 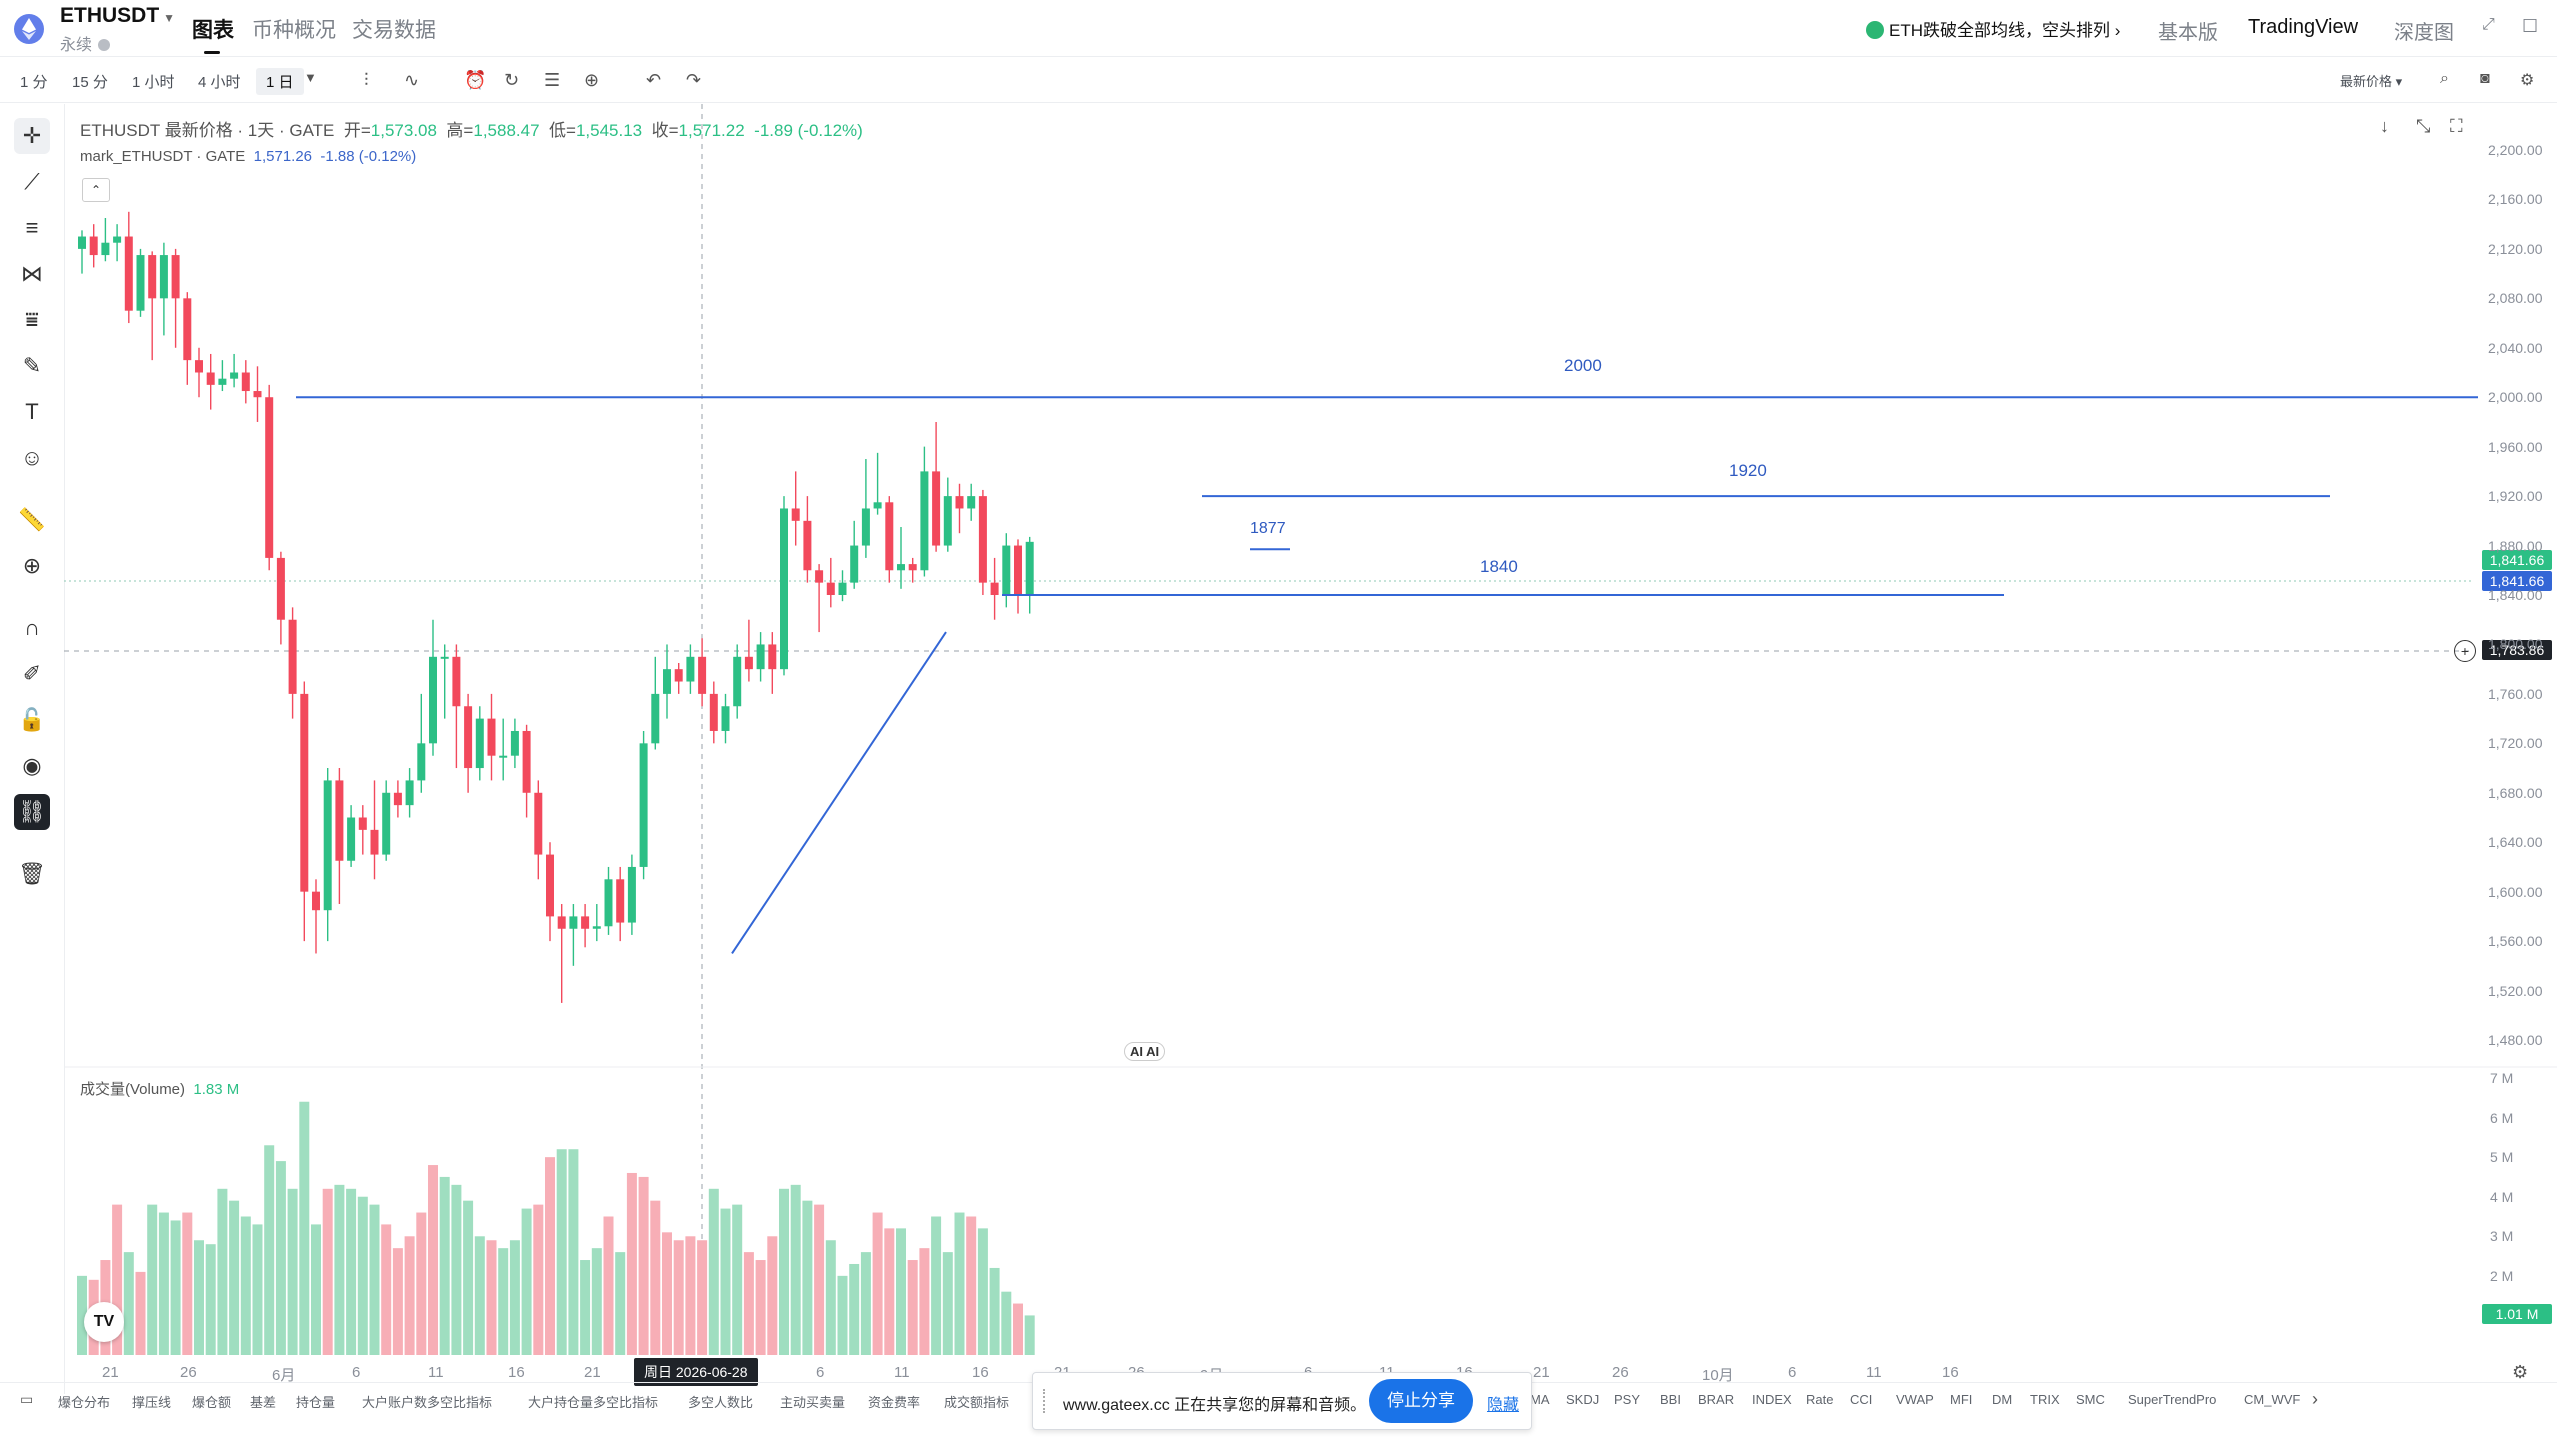 What do you see at coordinates (1861, 1399) in the screenshot?
I see `indicator-item: CCI` at bounding box center [1861, 1399].